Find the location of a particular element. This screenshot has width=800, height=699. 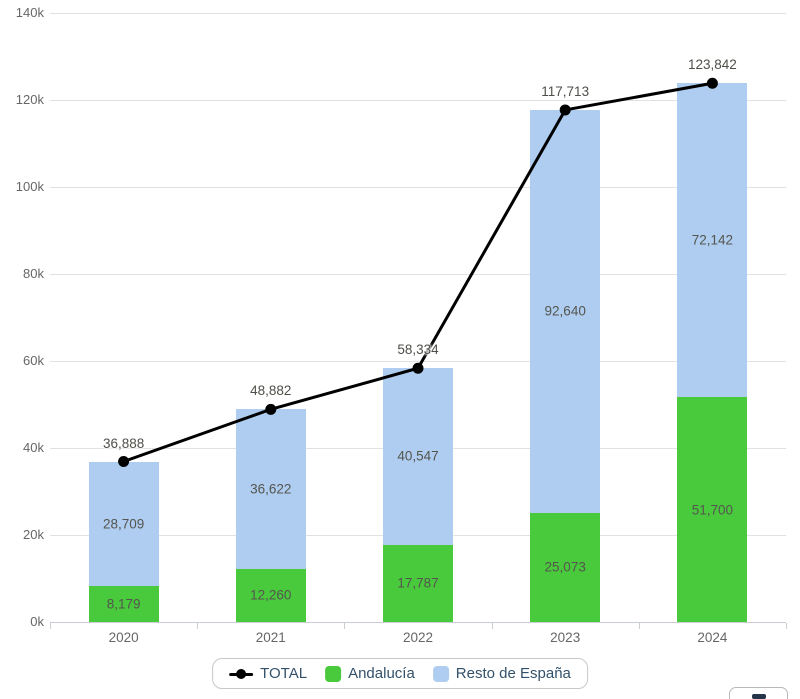

y-axis-label: 140k is located at coordinates (29, 12).